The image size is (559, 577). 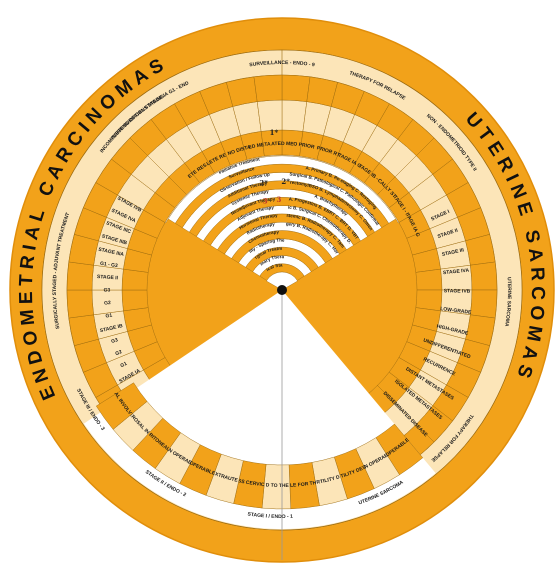 What do you see at coordinates (111, 328) in the screenshot?
I see `left-stage-cell: STAGE IB` at bounding box center [111, 328].